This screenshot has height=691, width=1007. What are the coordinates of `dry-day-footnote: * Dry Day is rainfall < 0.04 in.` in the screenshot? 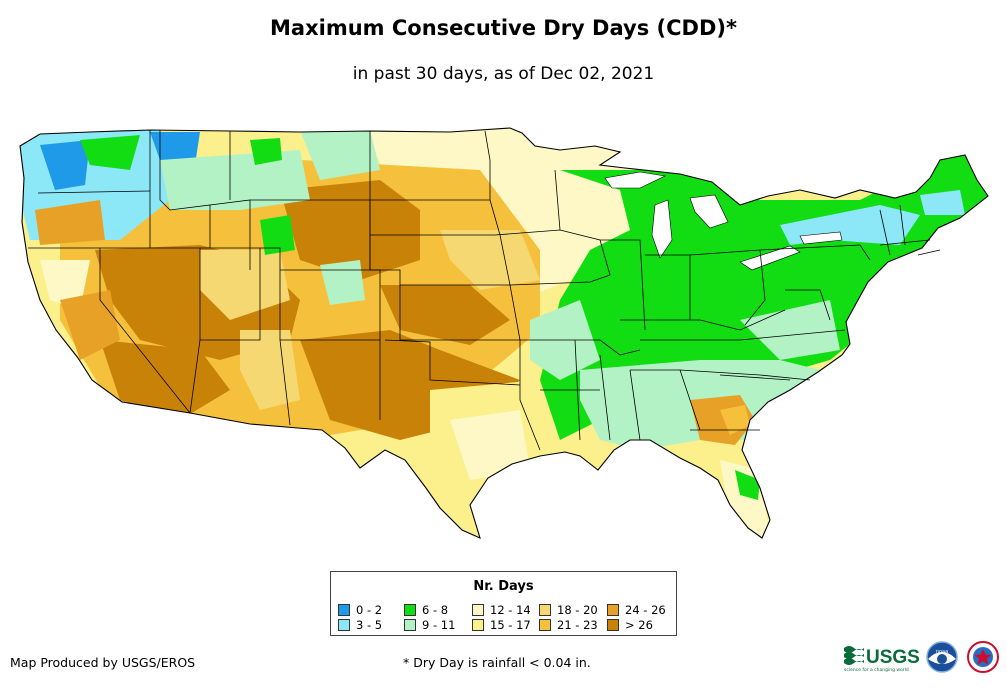 It's located at (497, 662).